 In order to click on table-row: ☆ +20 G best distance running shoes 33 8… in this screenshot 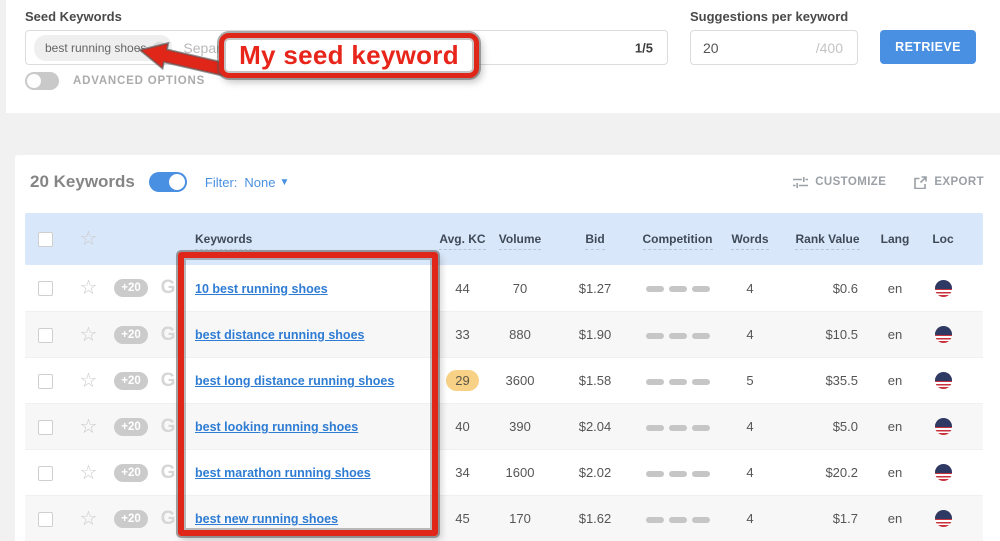, I will do `click(504, 334)`.